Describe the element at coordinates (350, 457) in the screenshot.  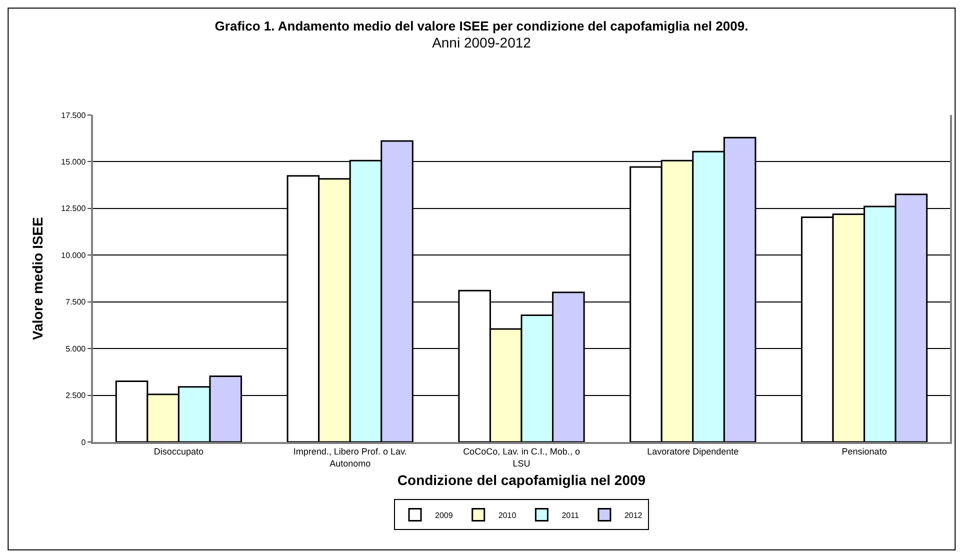
I see `x-tick-label: Imprend., Libero Prof. o Lav. Autonomo` at that location.